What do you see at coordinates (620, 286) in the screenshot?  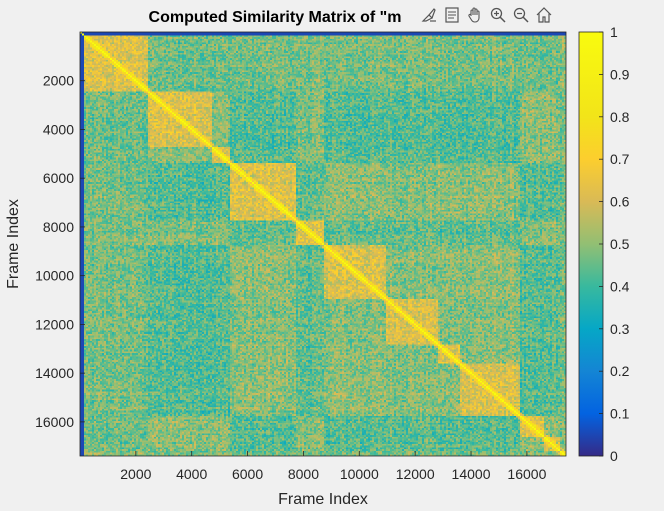 I see `colorbar-tick-label: 0.4` at bounding box center [620, 286].